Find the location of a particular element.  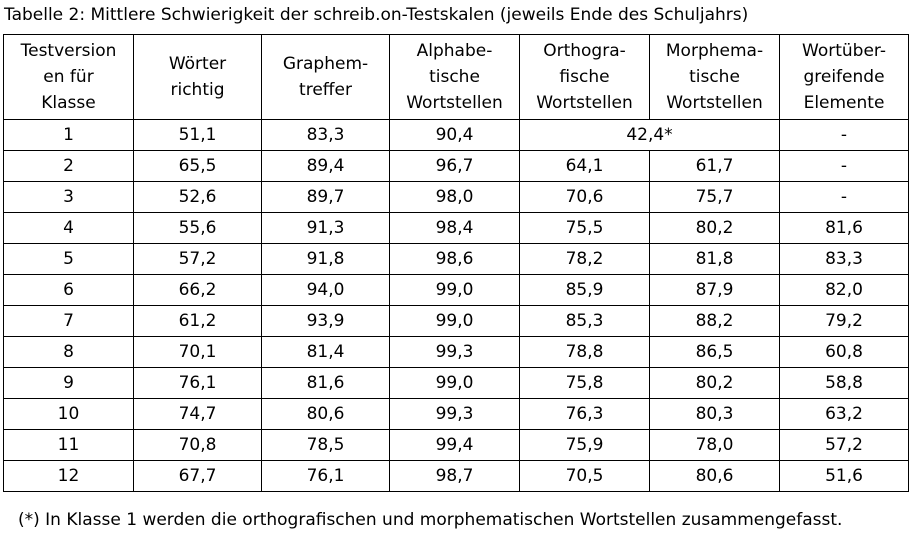

table-cell: 4 is located at coordinates (68, 228).